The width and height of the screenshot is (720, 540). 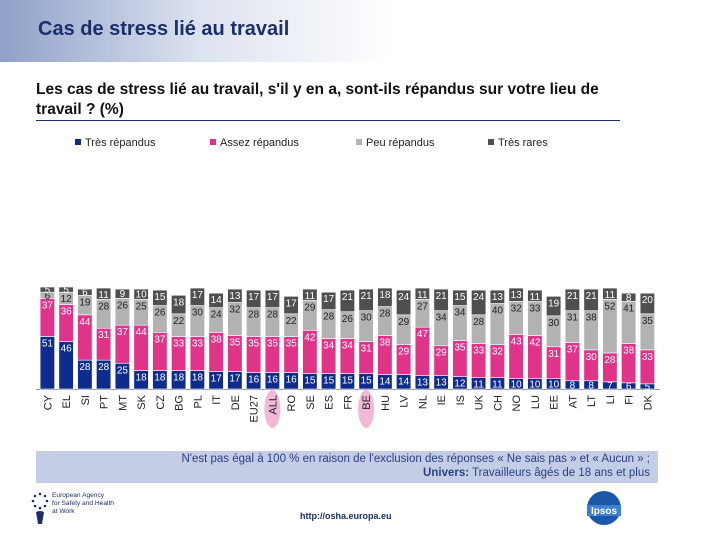 I want to click on x-tick-label-no: NO, so click(x=517, y=403).